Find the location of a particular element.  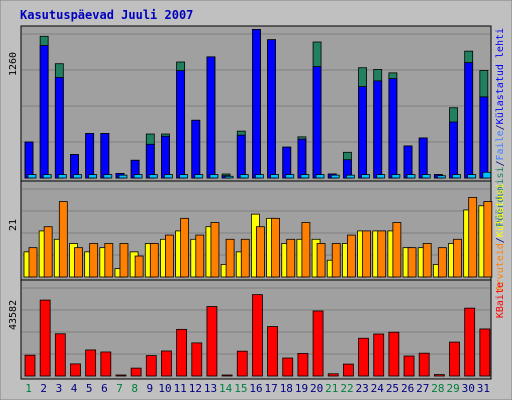

x-tick-label-day-26: 26 is located at coordinates (407, 388).